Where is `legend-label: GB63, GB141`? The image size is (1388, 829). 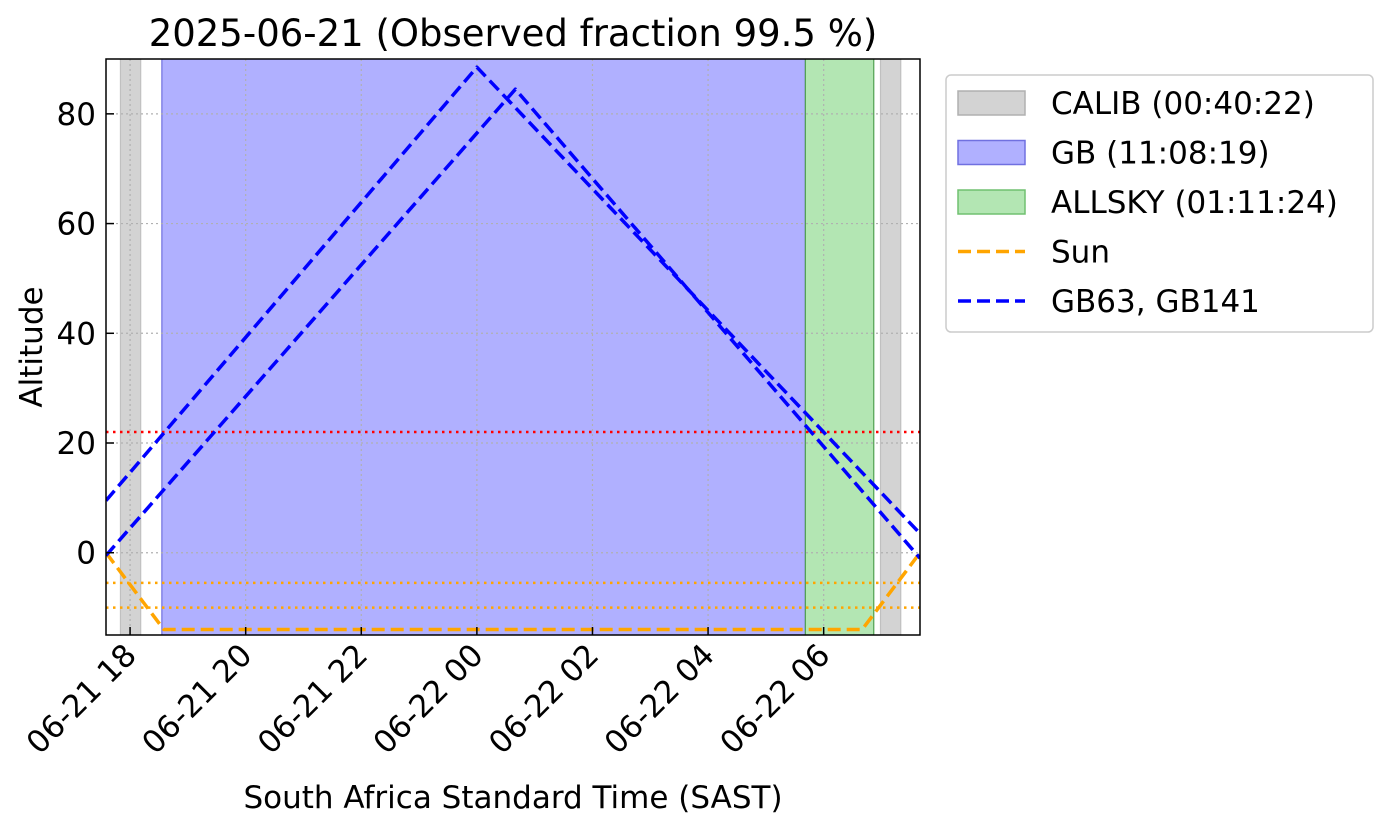
legend-label: GB63, GB141 is located at coordinates (1155, 302).